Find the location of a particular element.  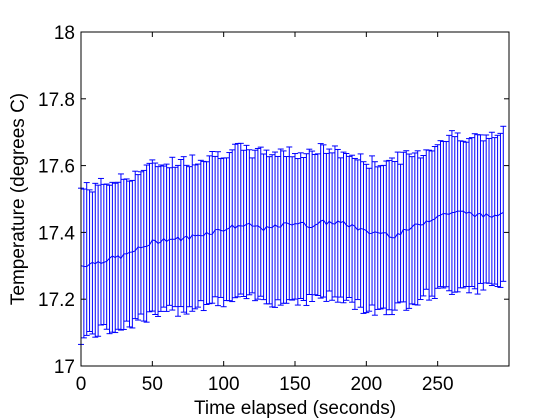

x-tick-label: 100 is located at coordinates (224, 384).